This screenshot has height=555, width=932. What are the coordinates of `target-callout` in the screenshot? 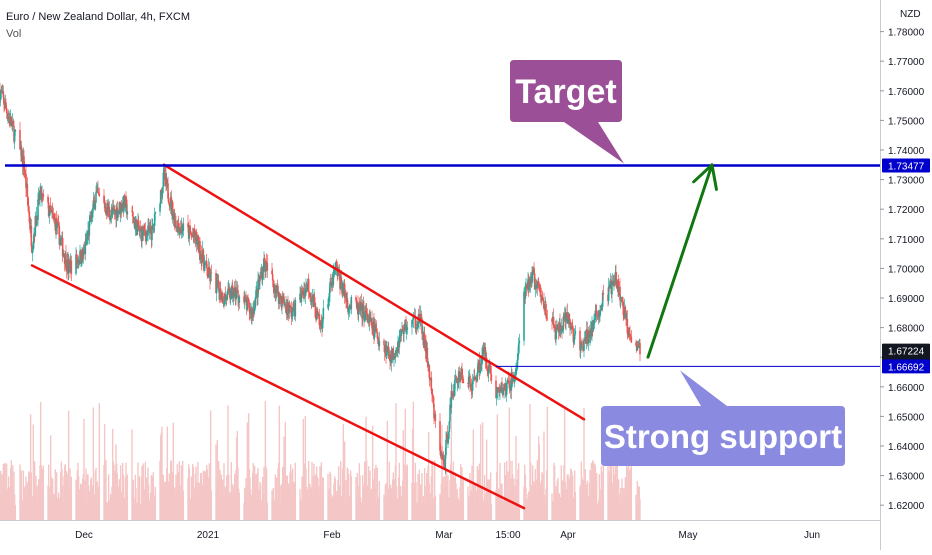 It's located at (567, 112).